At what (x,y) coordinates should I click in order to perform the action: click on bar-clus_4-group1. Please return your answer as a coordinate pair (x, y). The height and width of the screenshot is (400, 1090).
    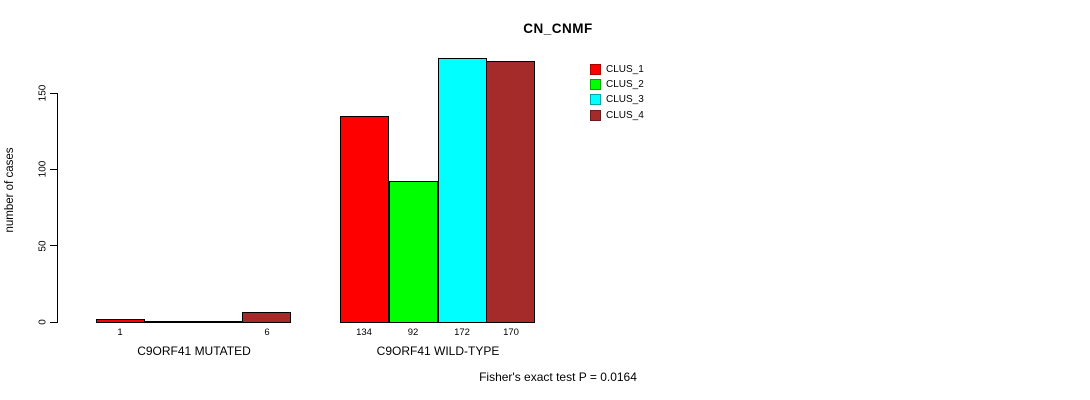
    Looking at the image, I should click on (266, 317).